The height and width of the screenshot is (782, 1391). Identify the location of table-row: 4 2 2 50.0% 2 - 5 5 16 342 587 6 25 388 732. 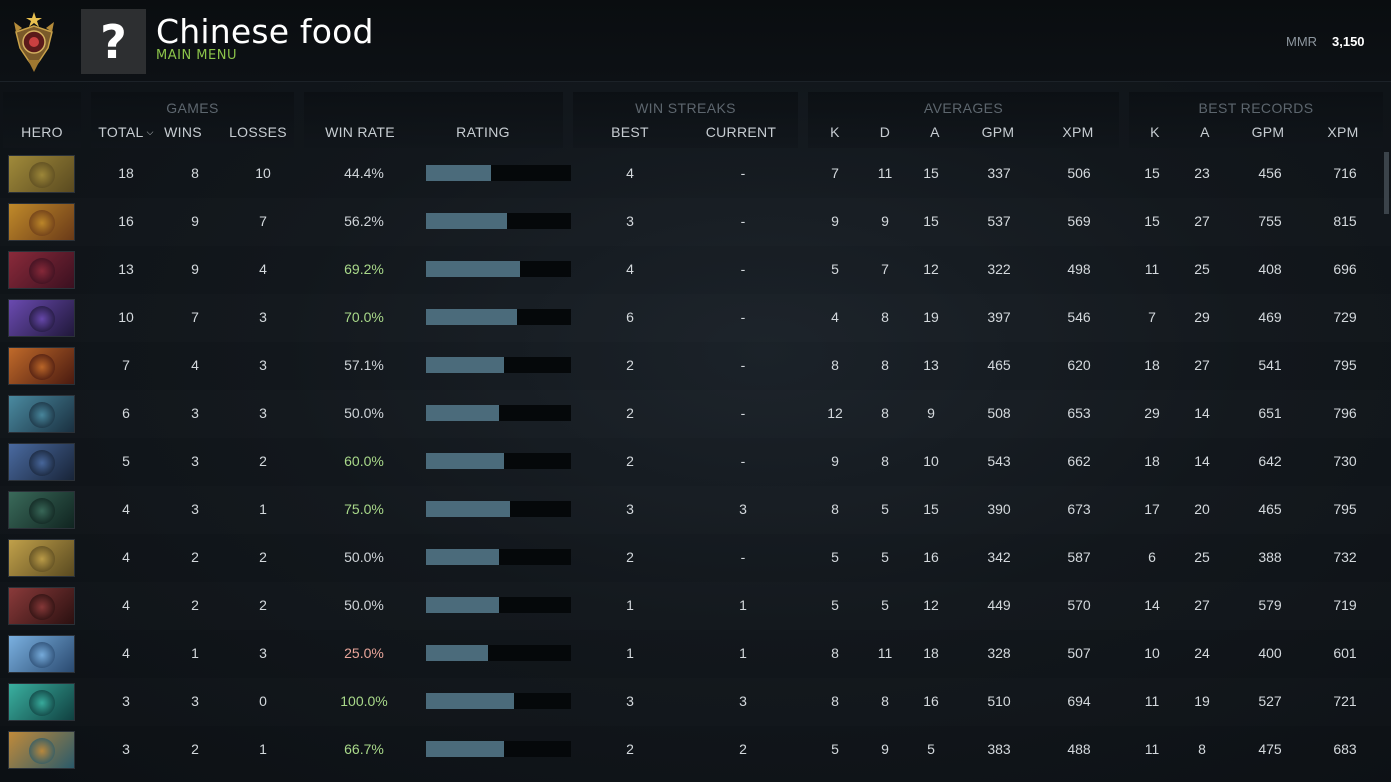
(695, 558).